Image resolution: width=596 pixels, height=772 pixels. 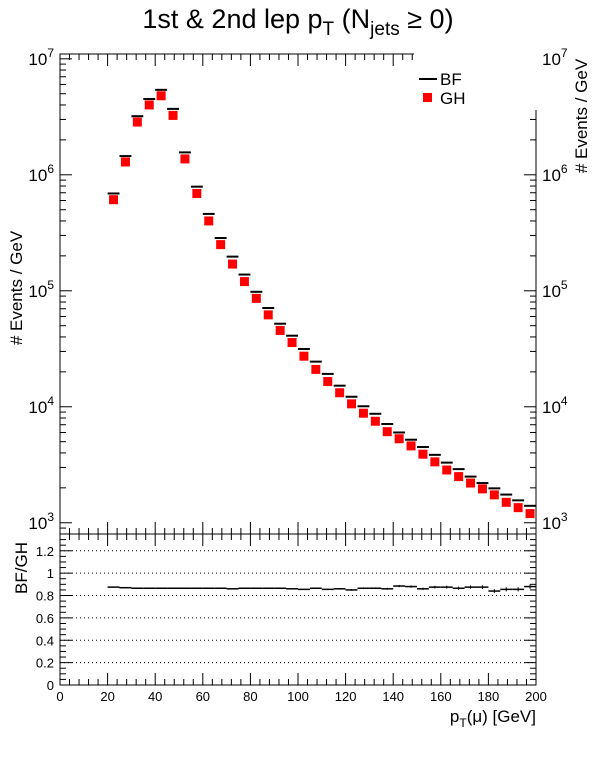 What do you see at coordinates (352, 19) in the screenshot?
I see `title-mid: (N` at bounding box center [352, 19].